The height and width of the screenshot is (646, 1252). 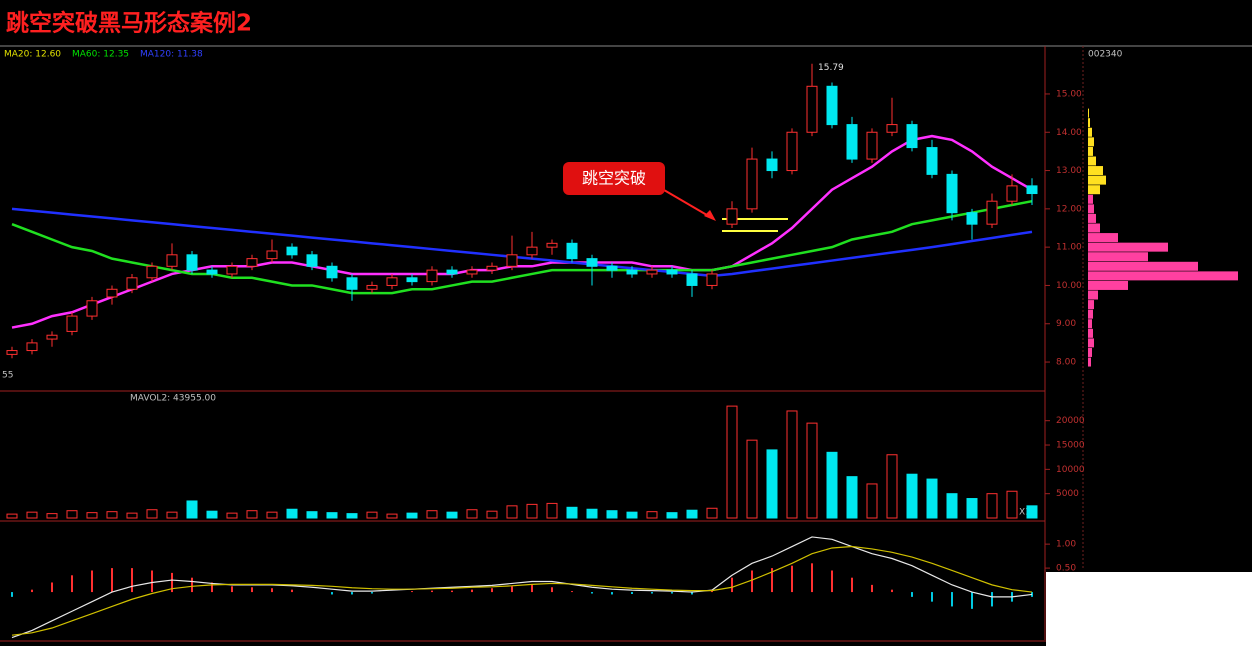 What do you see at coordinates (171, 55) in the screenshot?
I see `legend-item: MA120: 11.38` at bounding box center [171, 55].